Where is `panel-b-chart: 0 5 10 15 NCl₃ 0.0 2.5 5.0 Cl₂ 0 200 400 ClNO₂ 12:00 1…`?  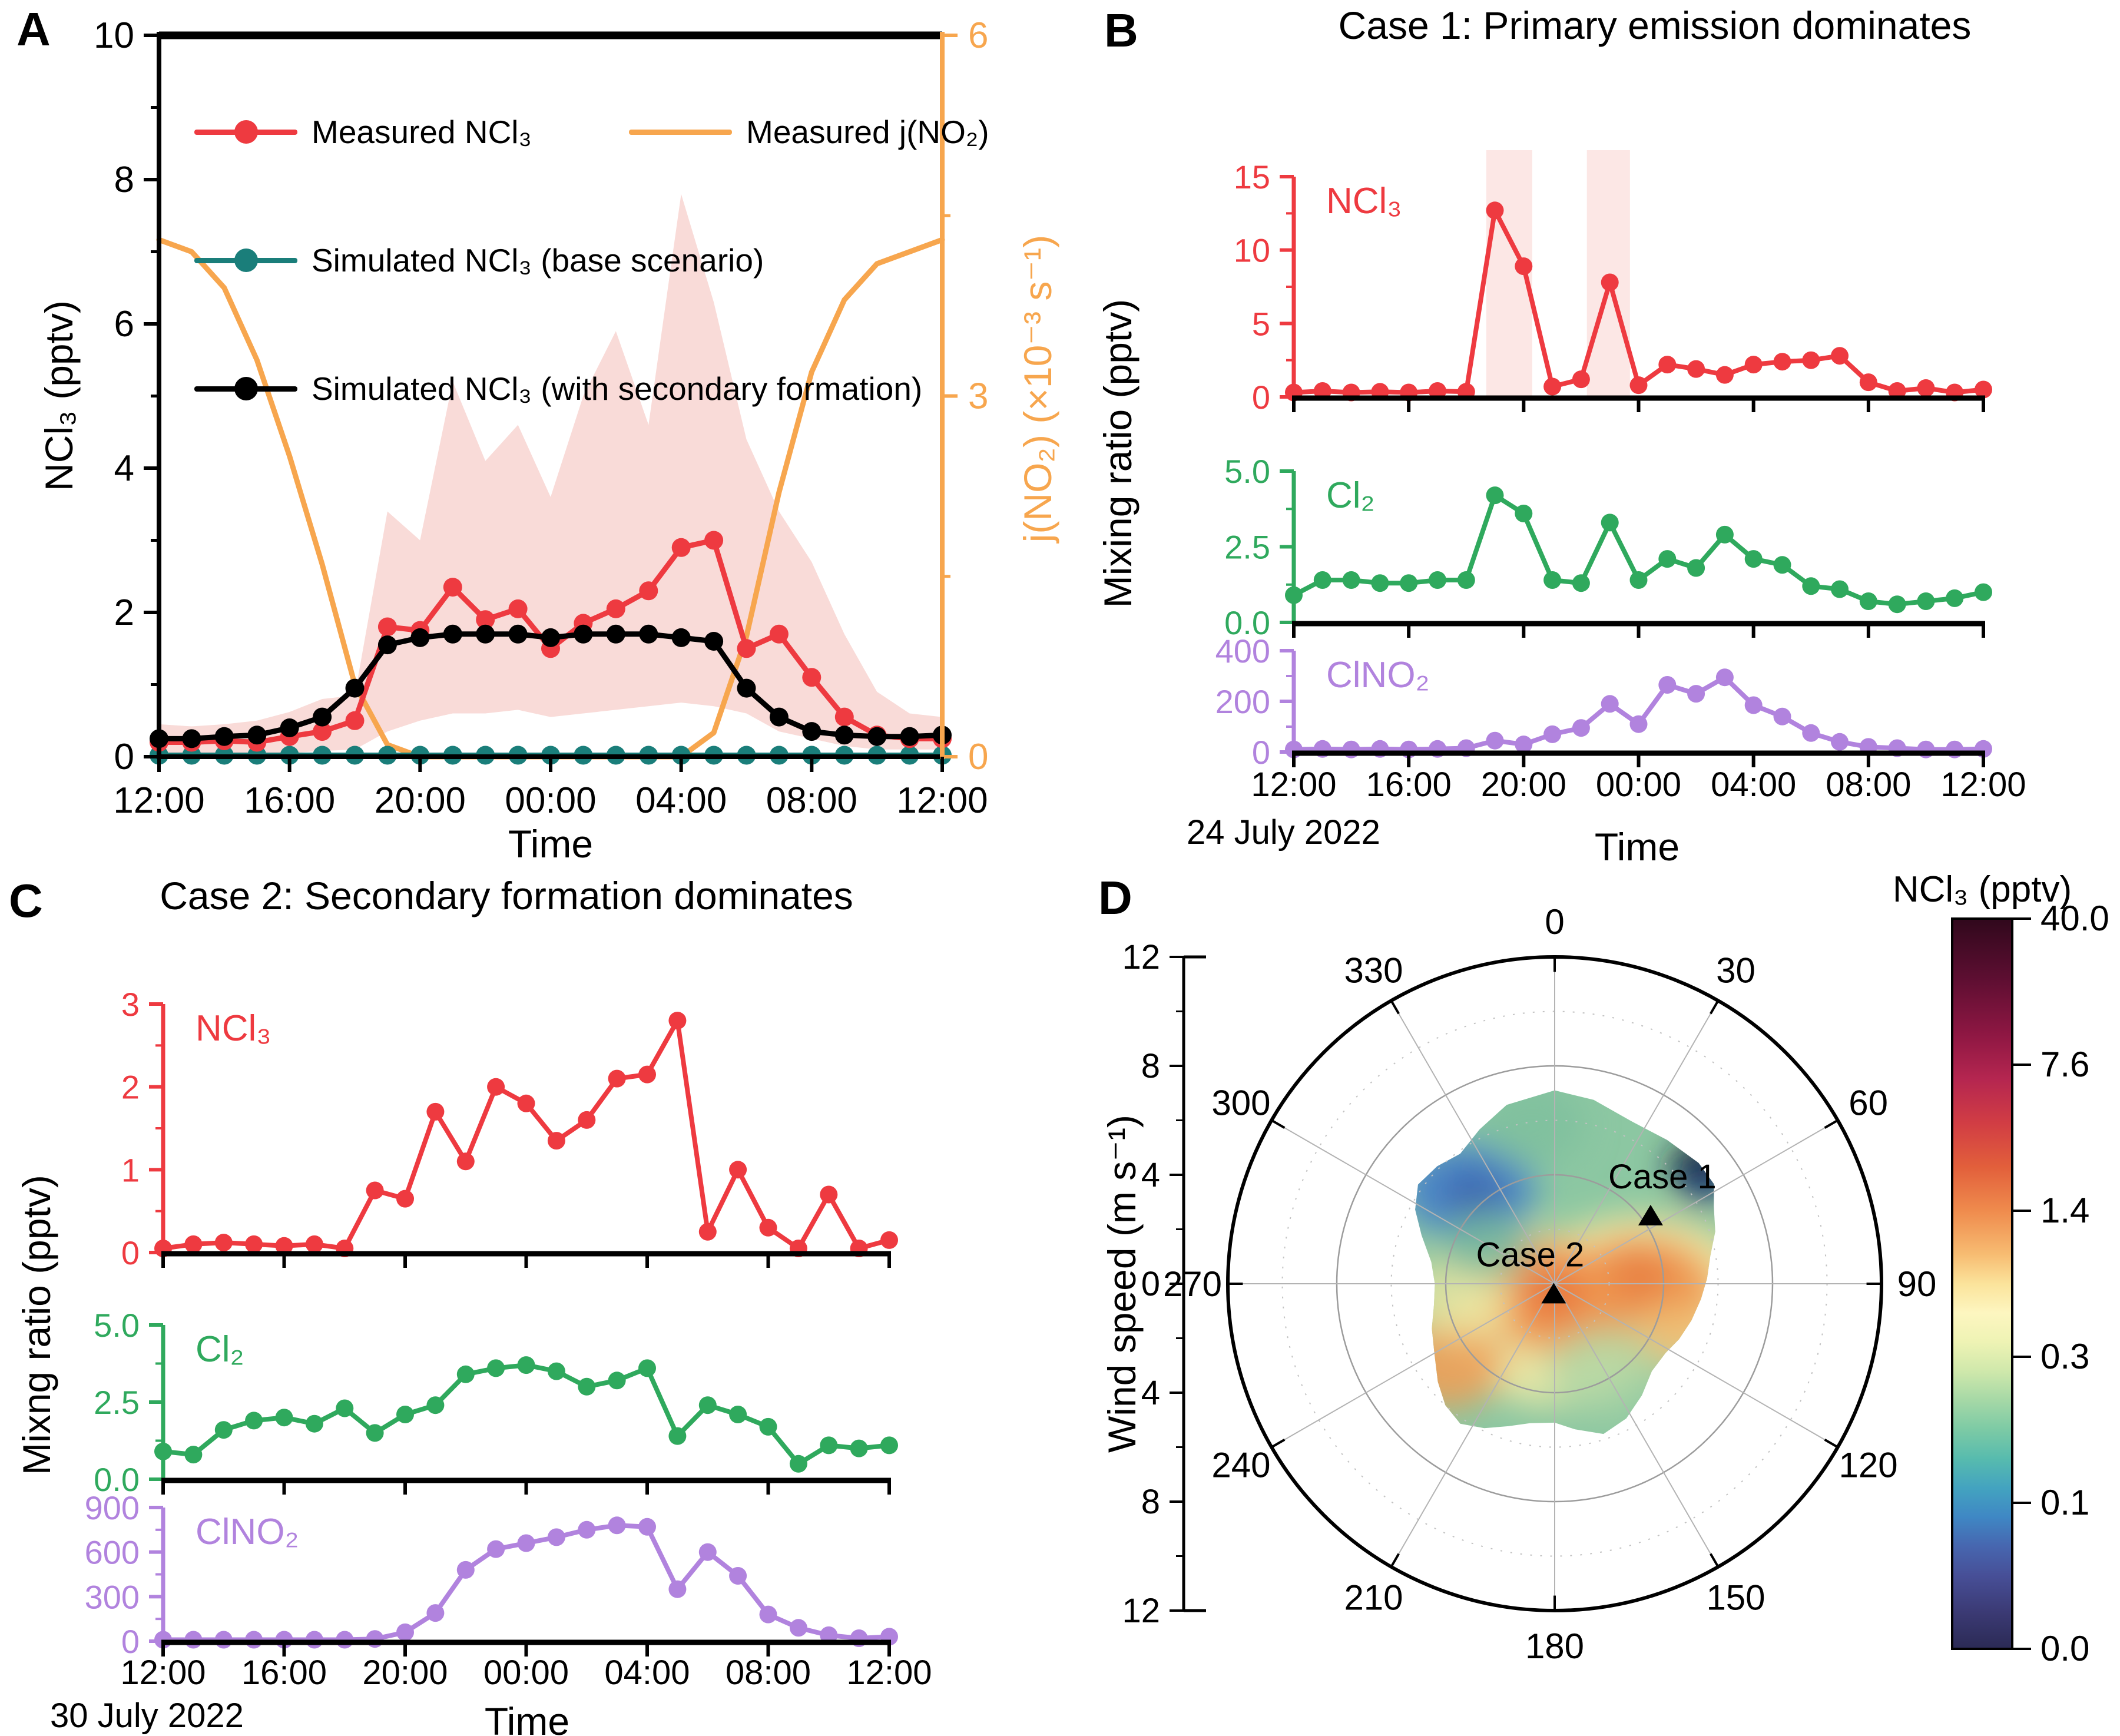
panel-b-chart: 0 5 10 15 NCl₃ 0.0 2.5 5.0 Cl₂ 0 200 400 ClNO₂ 12:00 1… is located at coordinates (1620, 477).